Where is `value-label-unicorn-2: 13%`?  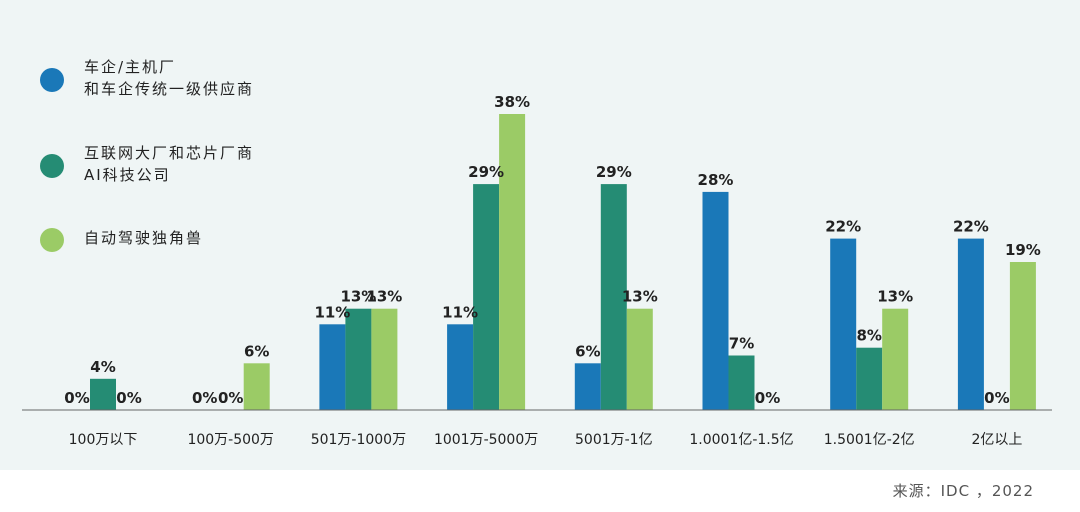 value-label-unicorn-2: 13% is located at coordinates (384, 297).